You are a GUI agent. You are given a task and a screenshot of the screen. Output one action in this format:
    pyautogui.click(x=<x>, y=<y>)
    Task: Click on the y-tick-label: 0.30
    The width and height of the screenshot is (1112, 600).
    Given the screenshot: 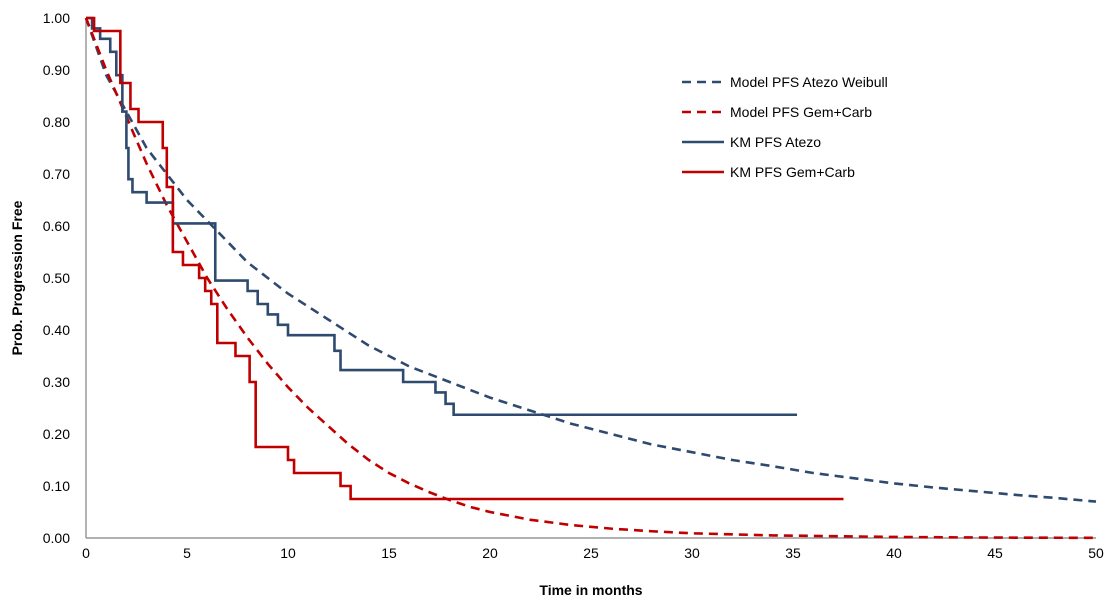 What is the action you would take?
    pyautogui.click(x=56, y=382)
    